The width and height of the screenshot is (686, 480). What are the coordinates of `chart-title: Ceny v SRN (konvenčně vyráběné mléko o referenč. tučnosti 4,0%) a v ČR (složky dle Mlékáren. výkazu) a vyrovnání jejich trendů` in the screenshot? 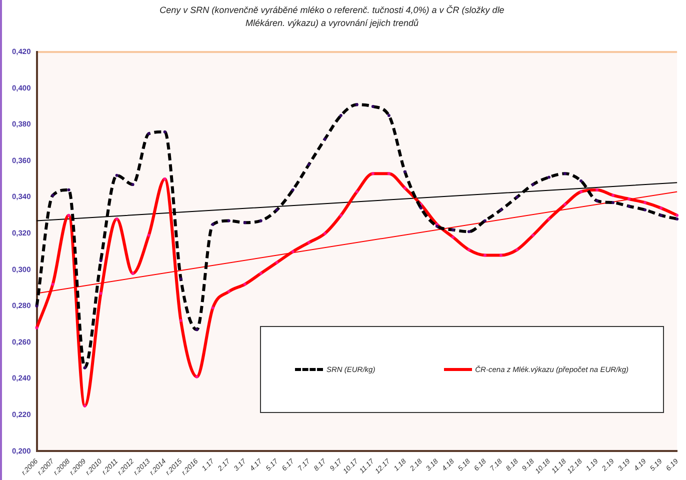 It's located at (332, 17).